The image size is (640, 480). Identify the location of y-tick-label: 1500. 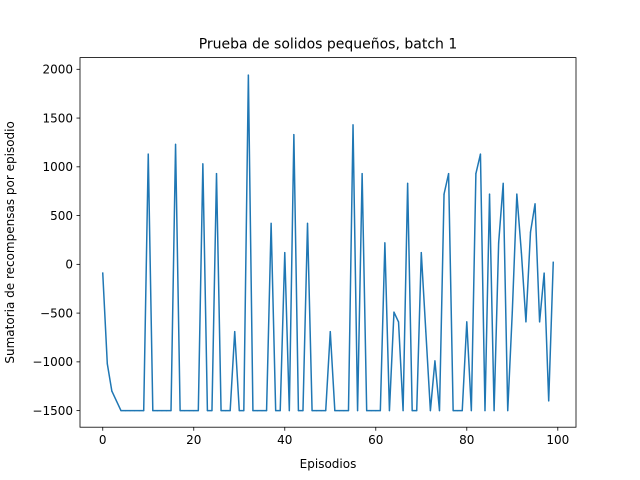
(57, 118).